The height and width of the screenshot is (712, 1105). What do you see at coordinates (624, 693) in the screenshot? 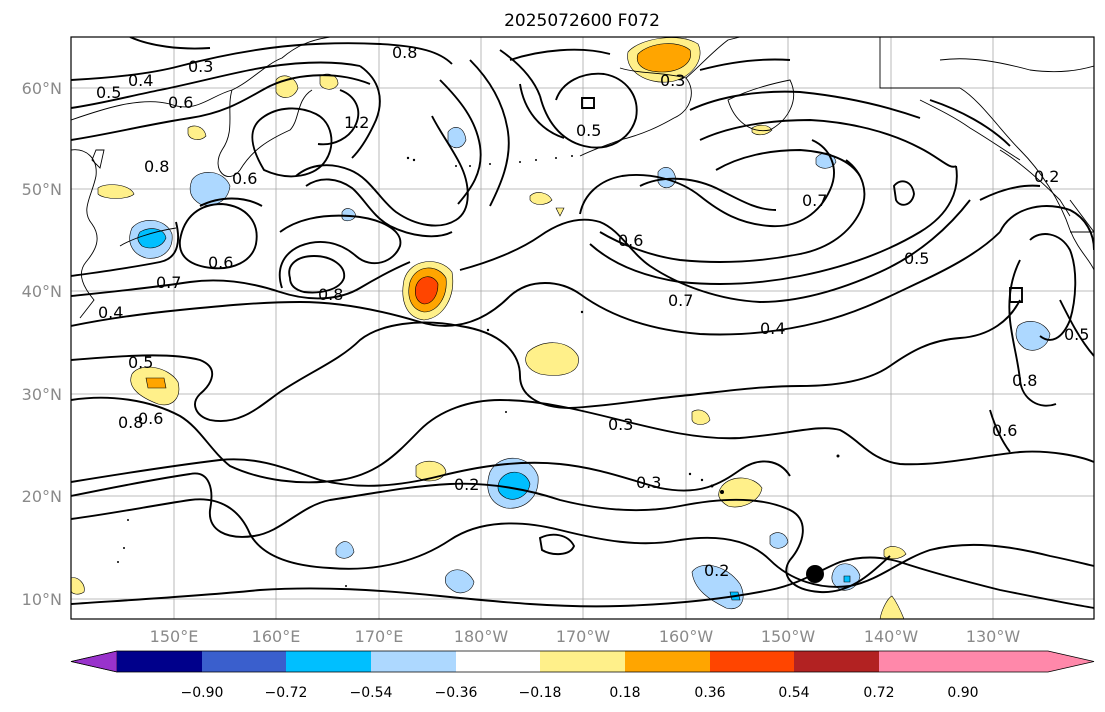
I see `colorbar-tick-label: 0.18` at bounding box center [624, 693].